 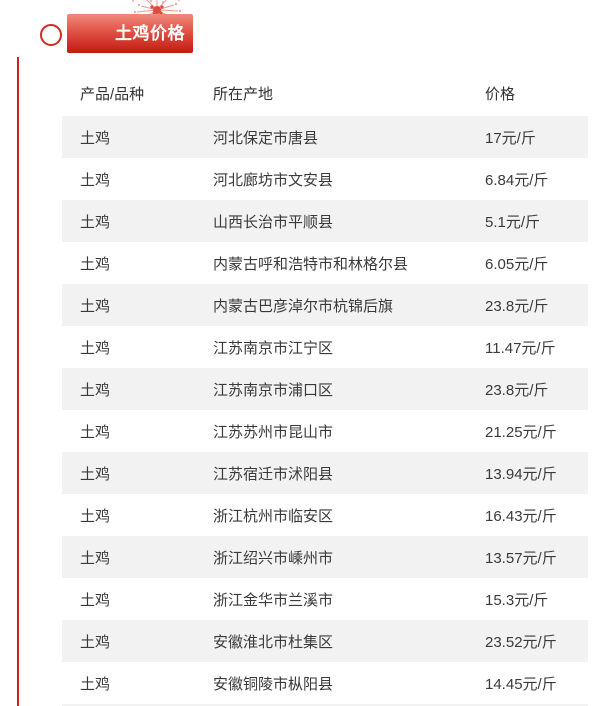 I want to click on section-title: 土鸡价格, so click(x=150, y=33).